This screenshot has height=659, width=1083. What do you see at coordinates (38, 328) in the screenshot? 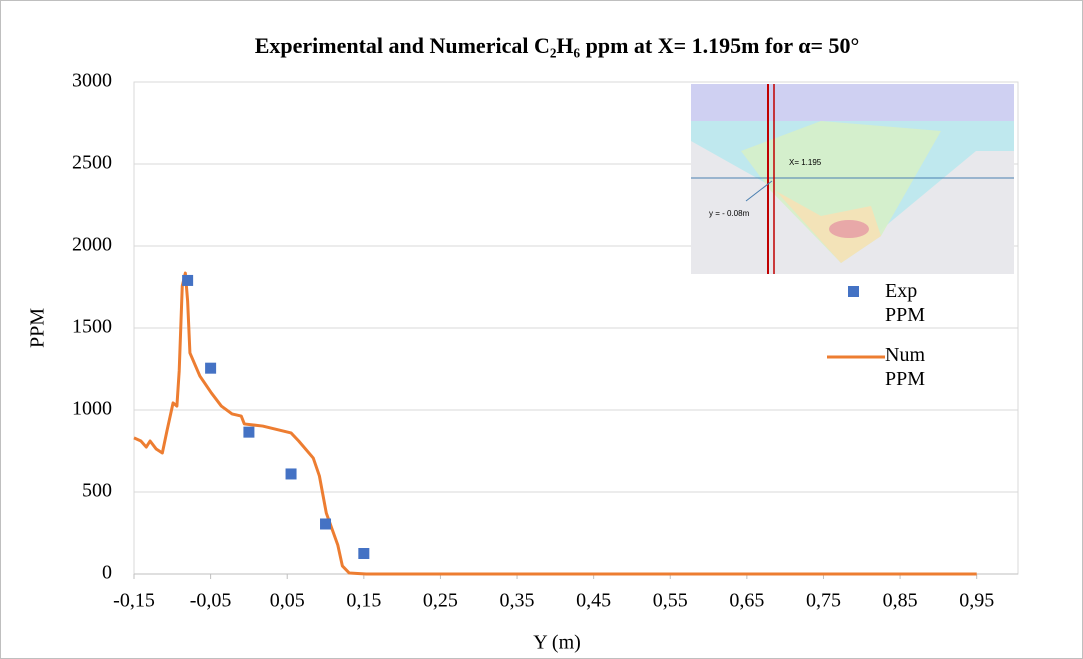
I see `y-axis-title: PPM` at bounding box center [38, 328].